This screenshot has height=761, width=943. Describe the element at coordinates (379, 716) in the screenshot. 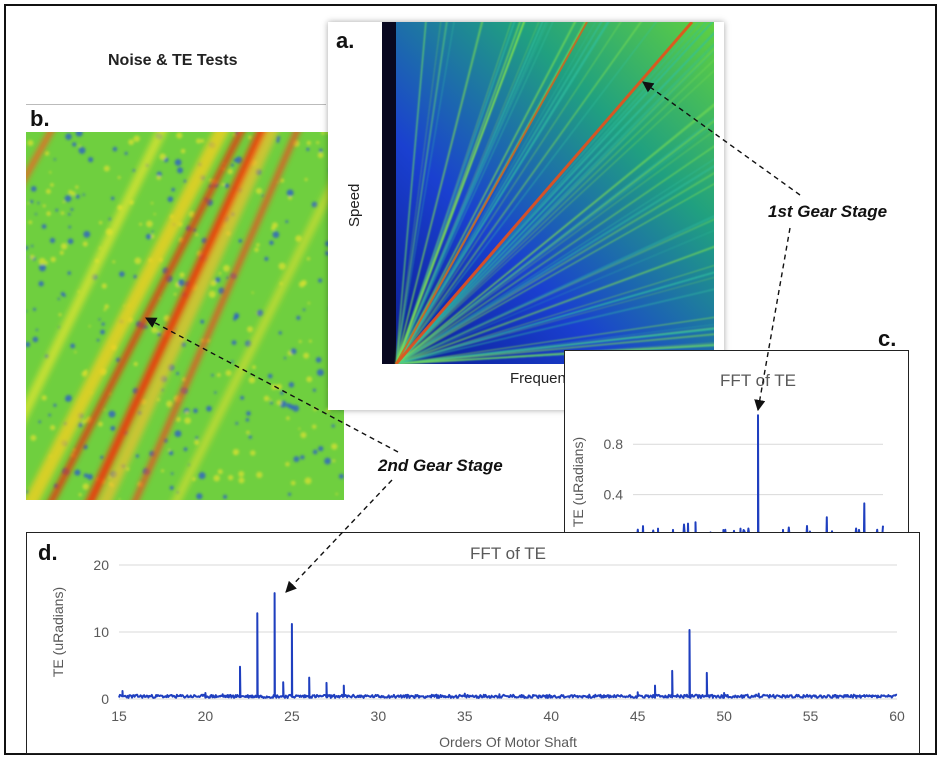

I see `chart-d-xtick: 30` at that location.